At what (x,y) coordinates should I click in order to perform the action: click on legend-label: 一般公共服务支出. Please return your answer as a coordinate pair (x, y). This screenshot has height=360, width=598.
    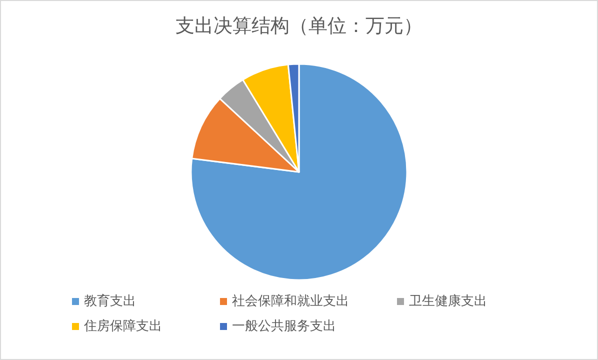
    Looking at the image, I should click on (284, 326).